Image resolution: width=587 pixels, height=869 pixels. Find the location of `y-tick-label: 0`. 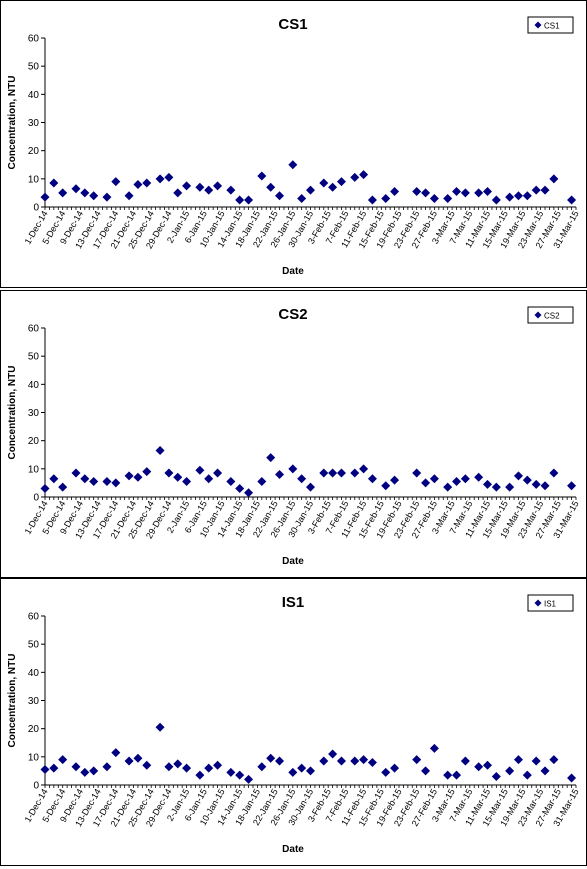

y-tick-label: 0 is located at coordinates (36, 208).